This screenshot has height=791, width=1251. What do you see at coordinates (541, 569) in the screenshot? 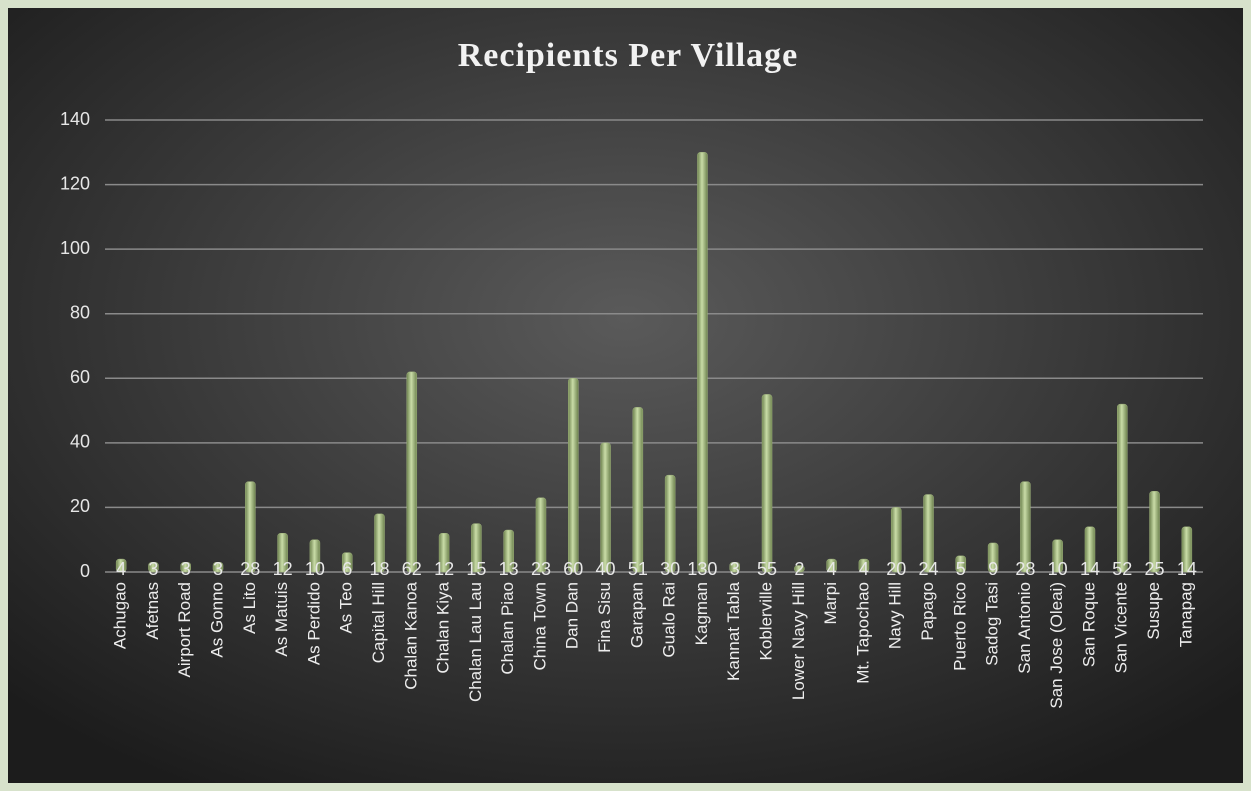
I see `data-label: 23` at bounding box center [541, 569].